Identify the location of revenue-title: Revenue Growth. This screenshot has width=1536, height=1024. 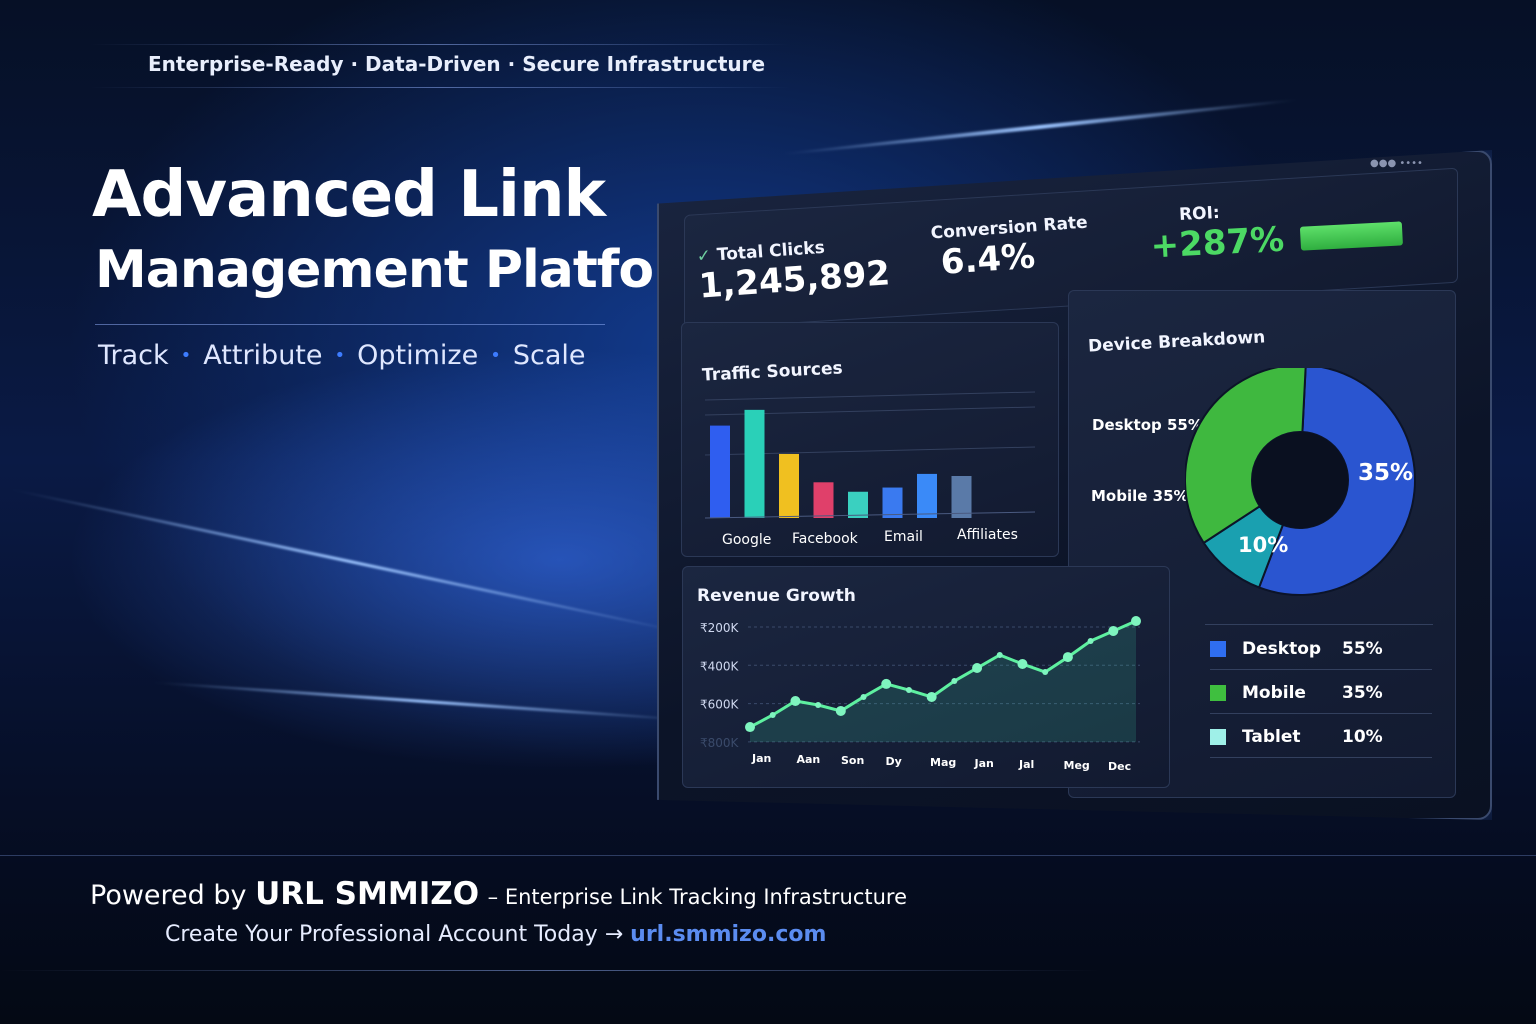
(776, 596).